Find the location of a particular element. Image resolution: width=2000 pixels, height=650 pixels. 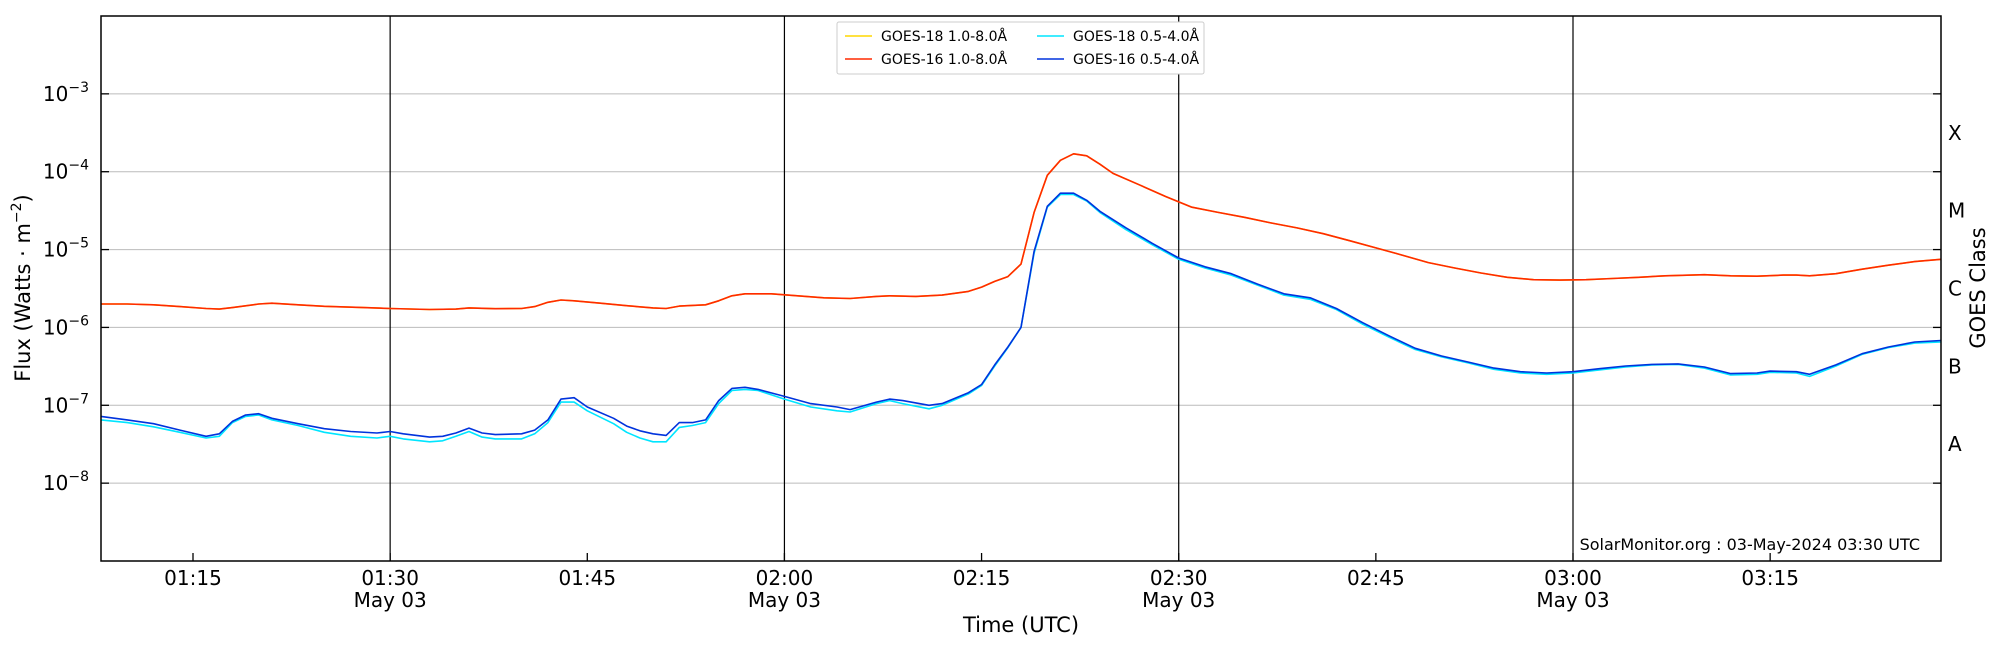

credit-text: SolarMonitor.org : 03-May-2024 03:30 UTC is located at coordinates (1750, 544).